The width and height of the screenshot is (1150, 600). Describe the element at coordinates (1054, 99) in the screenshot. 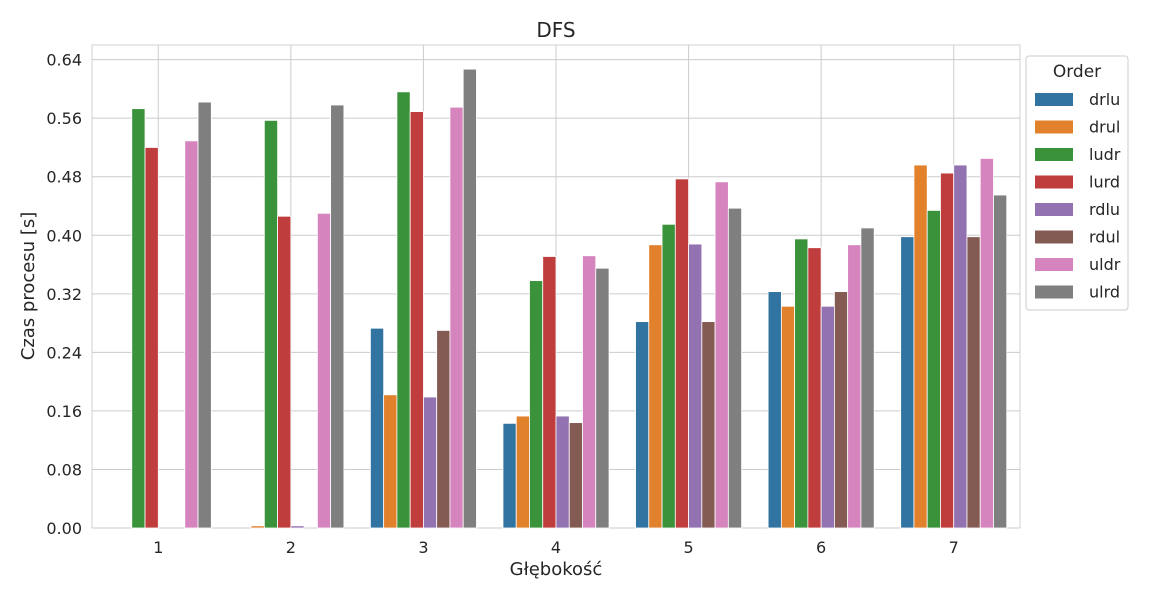

I see `legend-swatch-drlu` at that location.